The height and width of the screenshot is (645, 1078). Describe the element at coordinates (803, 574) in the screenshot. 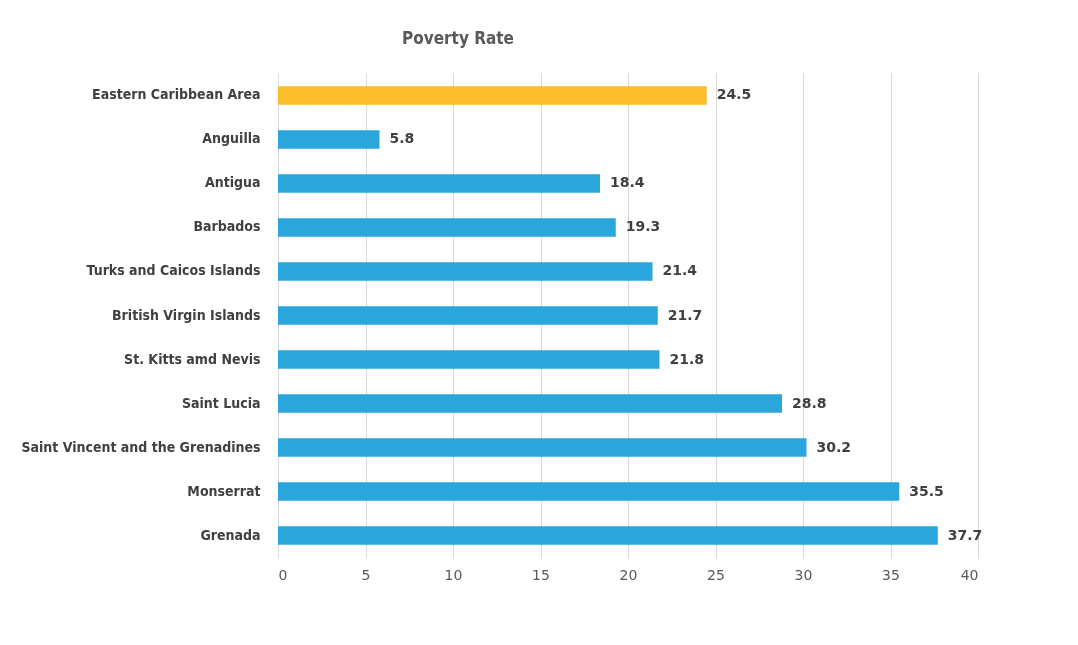

I see `x-tick-label: 30` at that location.